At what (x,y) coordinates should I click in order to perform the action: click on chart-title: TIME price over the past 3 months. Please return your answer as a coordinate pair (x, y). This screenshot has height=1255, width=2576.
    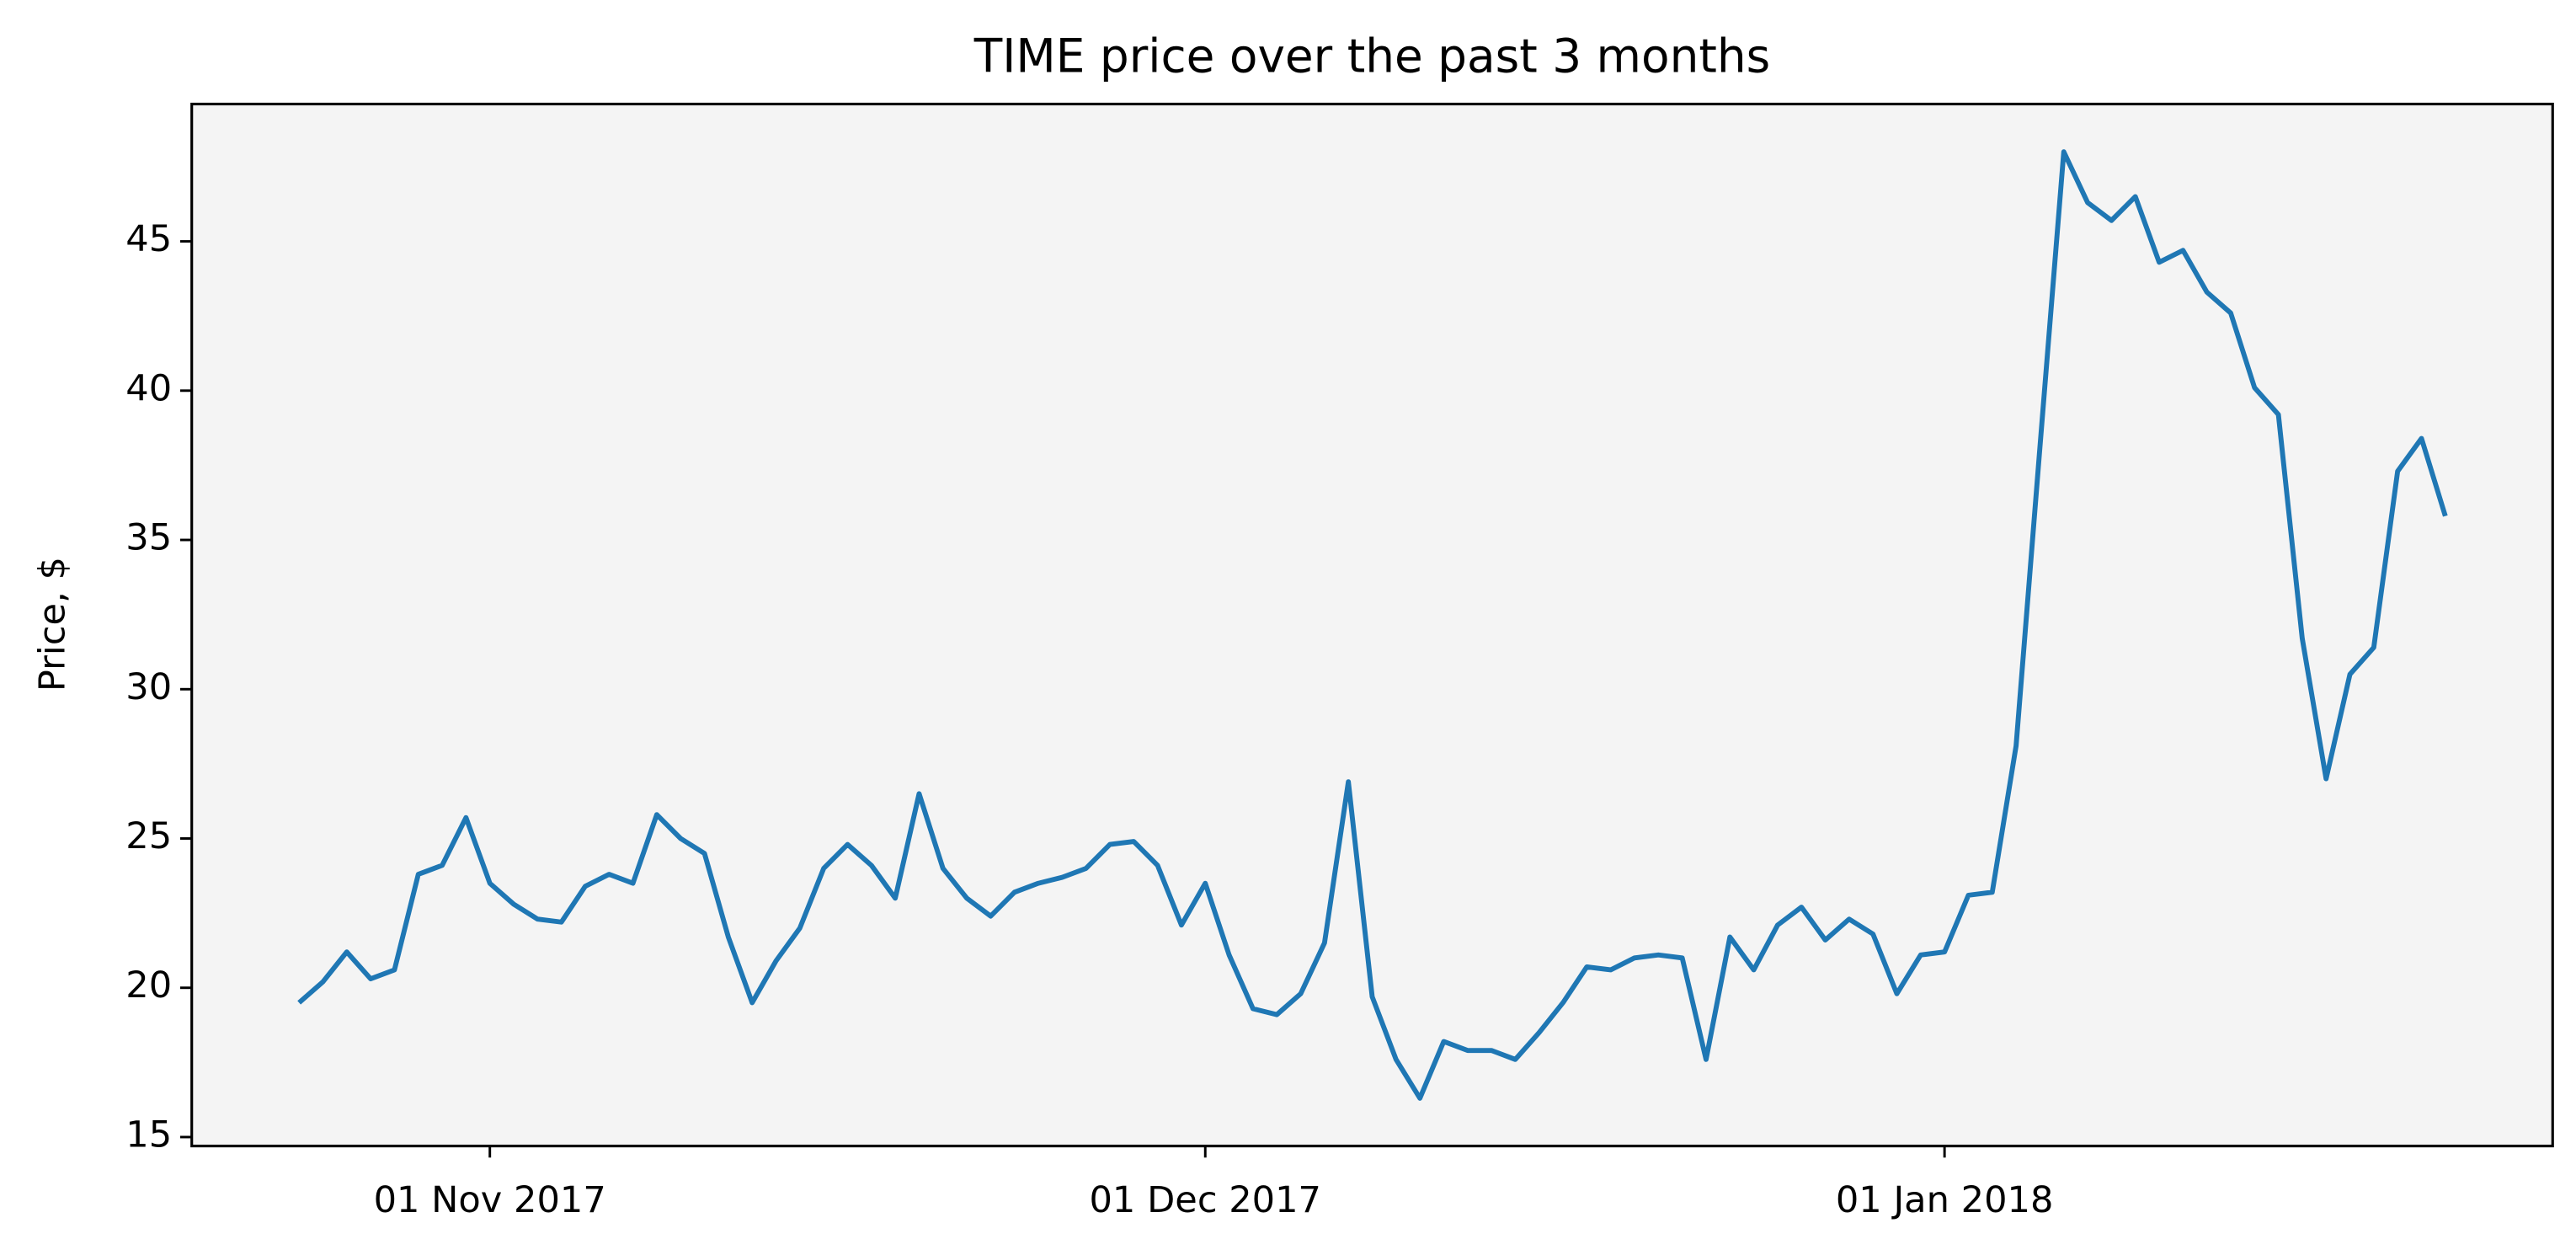
    Looking at the image, I should click on (1372, 56).